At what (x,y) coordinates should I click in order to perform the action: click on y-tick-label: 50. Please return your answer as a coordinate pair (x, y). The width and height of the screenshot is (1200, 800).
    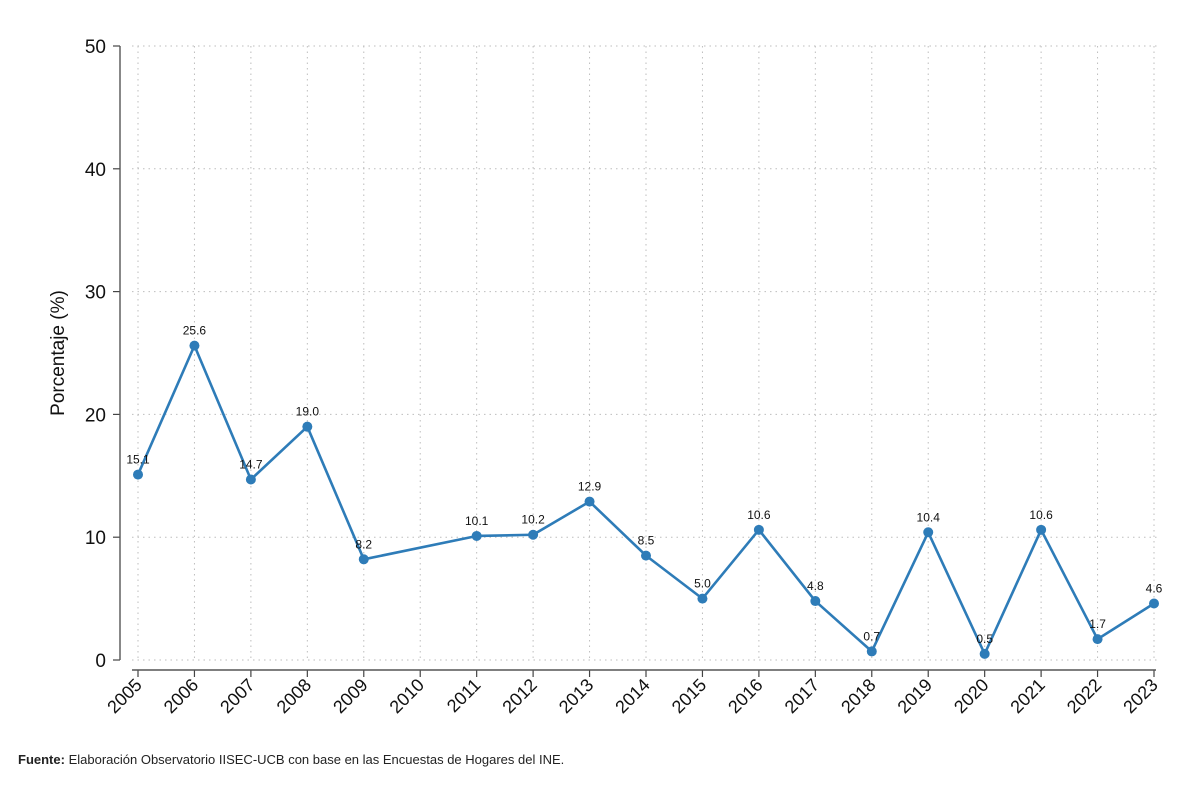
    Looking at the image, I should click on (95, 47).